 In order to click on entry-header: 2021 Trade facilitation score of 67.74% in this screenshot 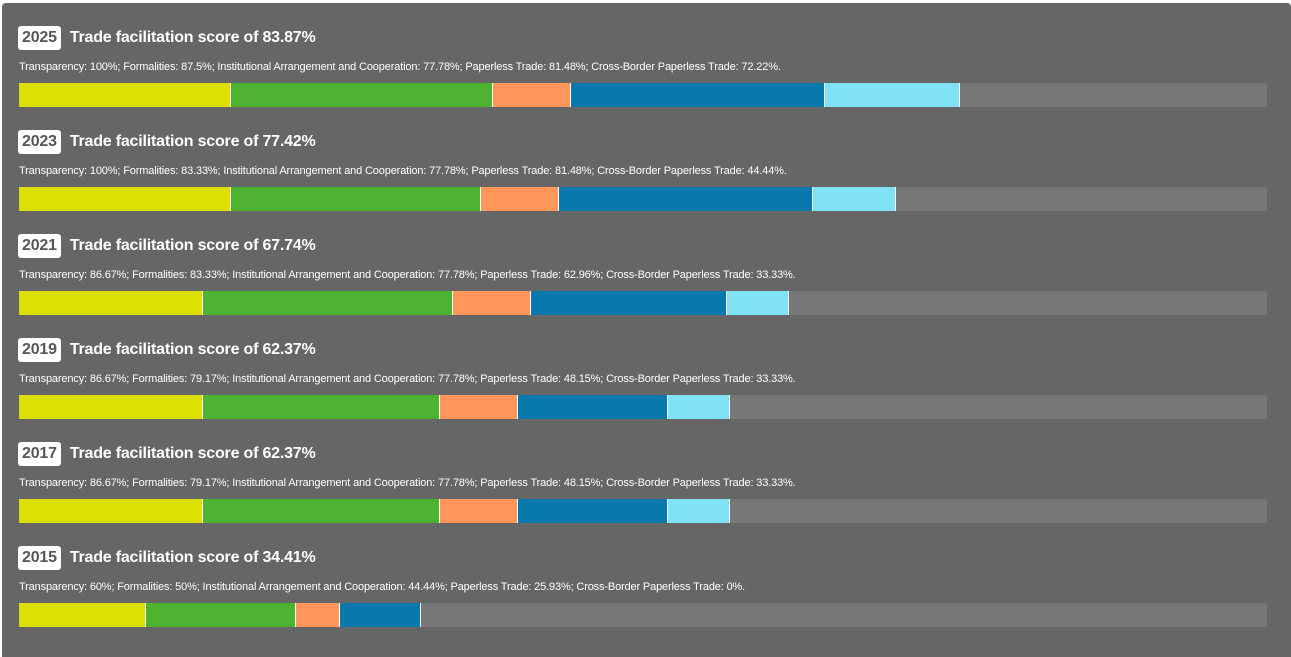, I will do `click(167, 246)`.